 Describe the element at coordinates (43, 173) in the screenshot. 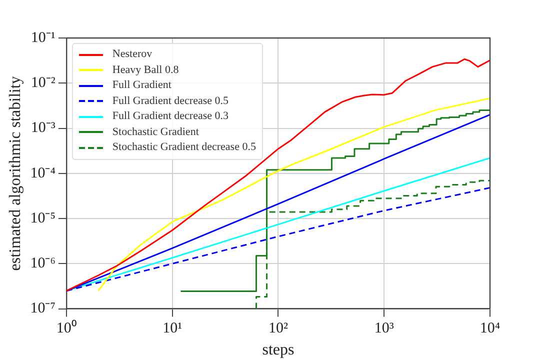

I see `y-tick-label: 10⁻⁴` at that location.